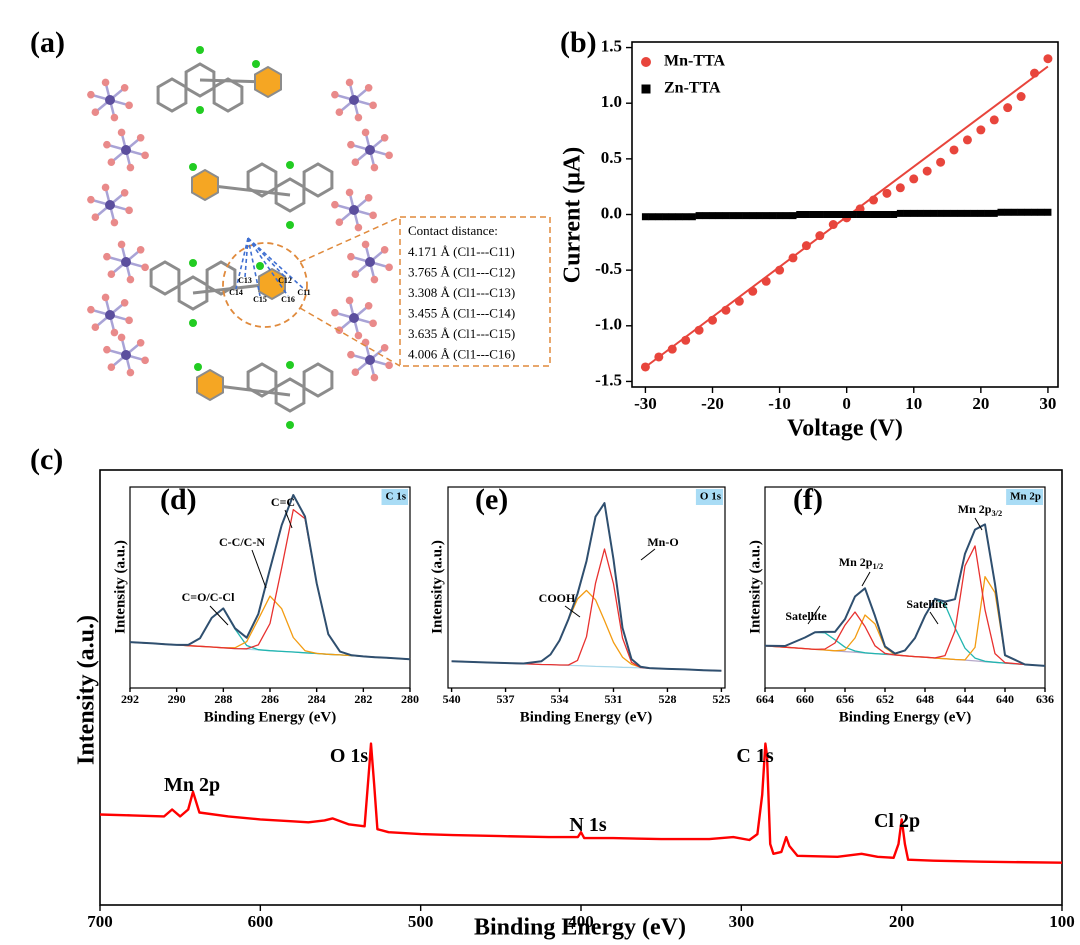 This screenshot has width=1080, height=945. What do you see at coordinates (645, 403) in the screenshot?
I see `x-tick-label: -30` at bounding box center [645, 403].